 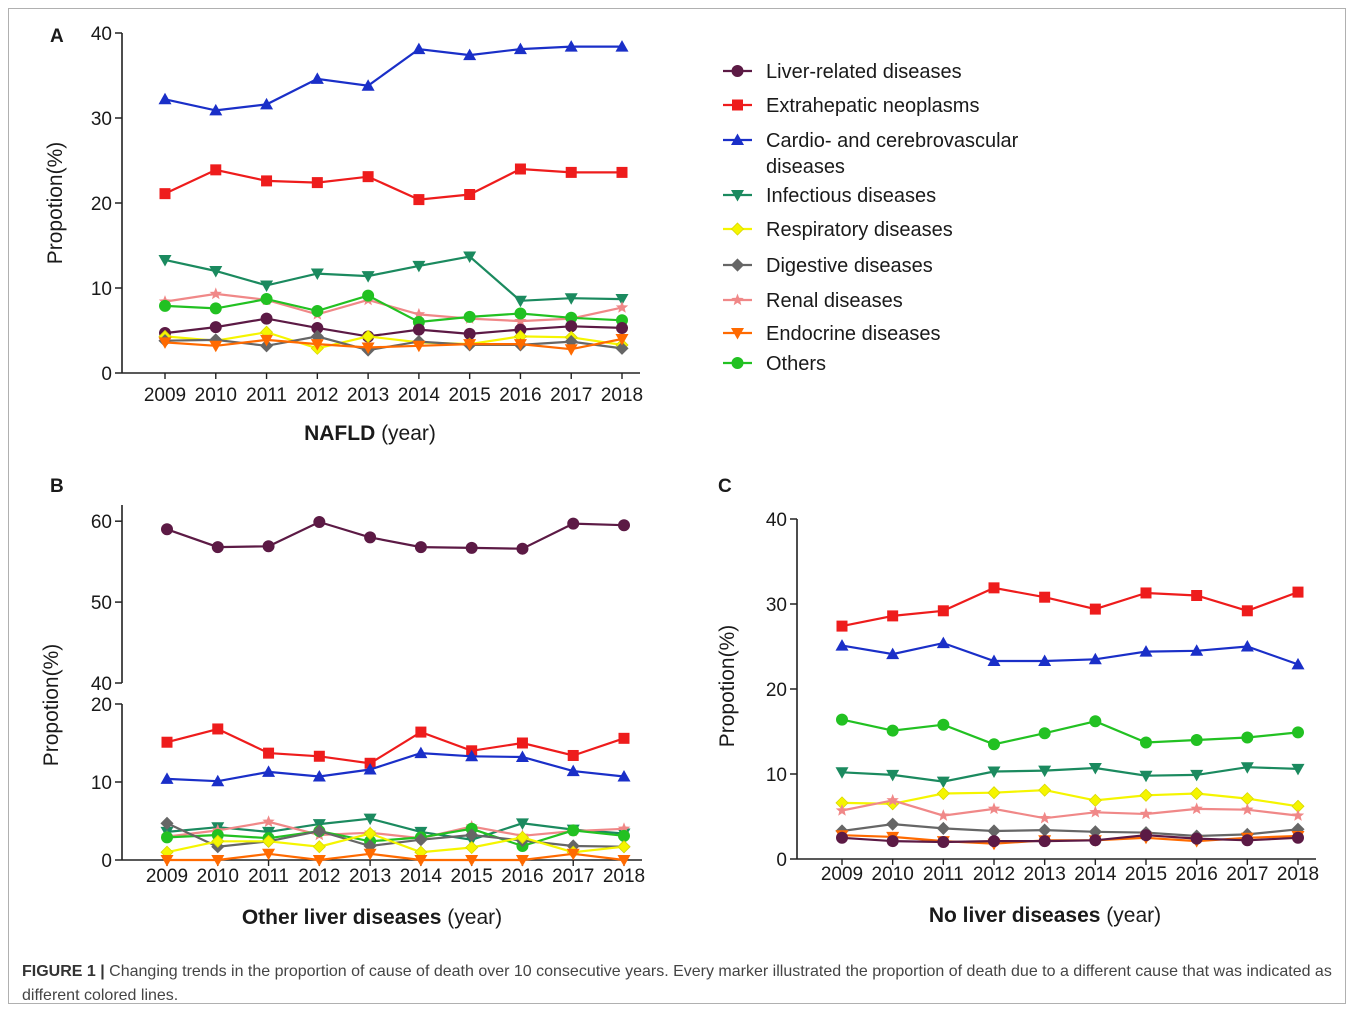 I want to click on panel-a-point-digestive-diseases-2018, so click(x=622, y=348).